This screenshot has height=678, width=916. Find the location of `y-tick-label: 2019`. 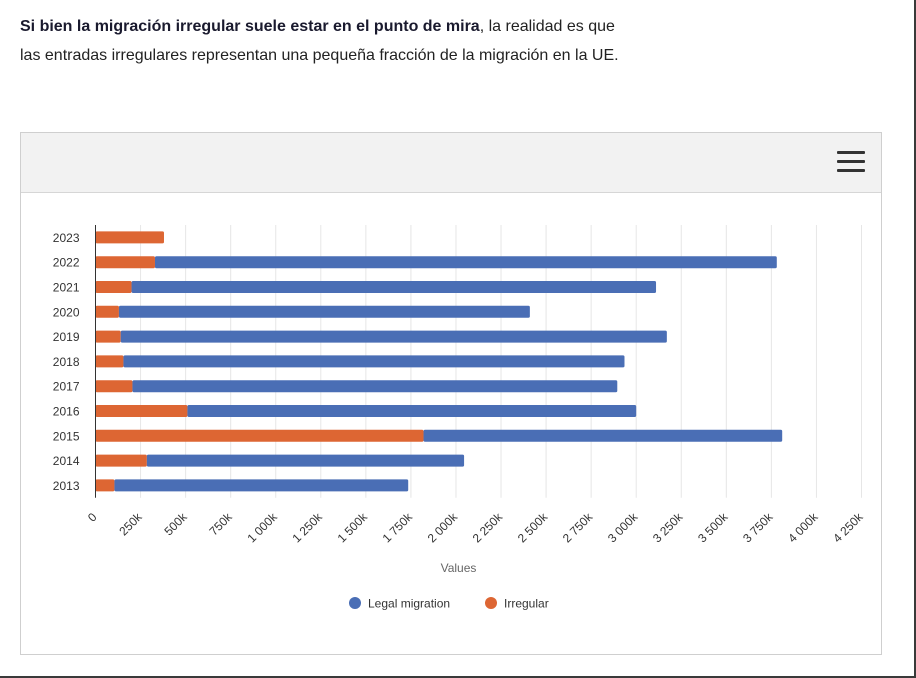

y-tick-label: 2019 is located at coordinates (66, 337).